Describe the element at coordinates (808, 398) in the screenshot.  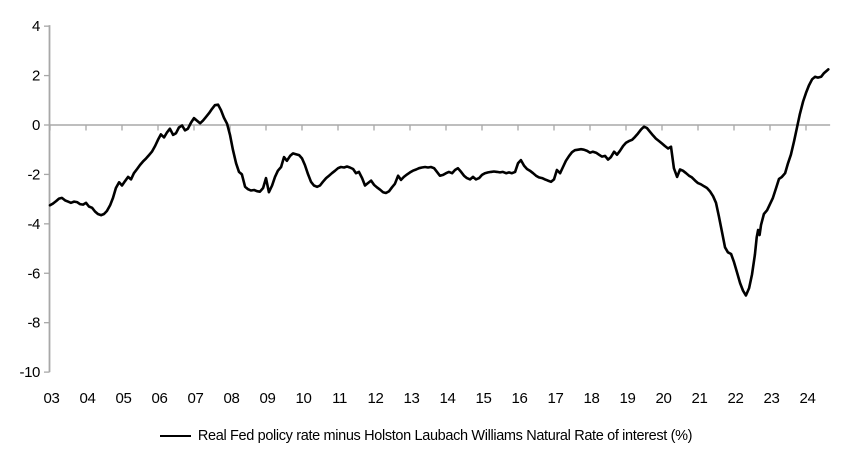
I see `x-tick-label: 24` at that location.